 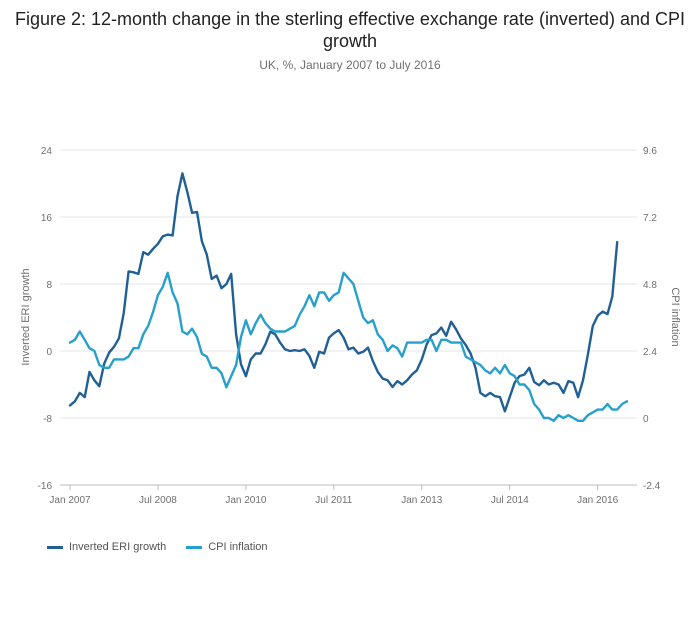 I want to click on y2-tick-label: 7.2, so click(x=650, y=218).